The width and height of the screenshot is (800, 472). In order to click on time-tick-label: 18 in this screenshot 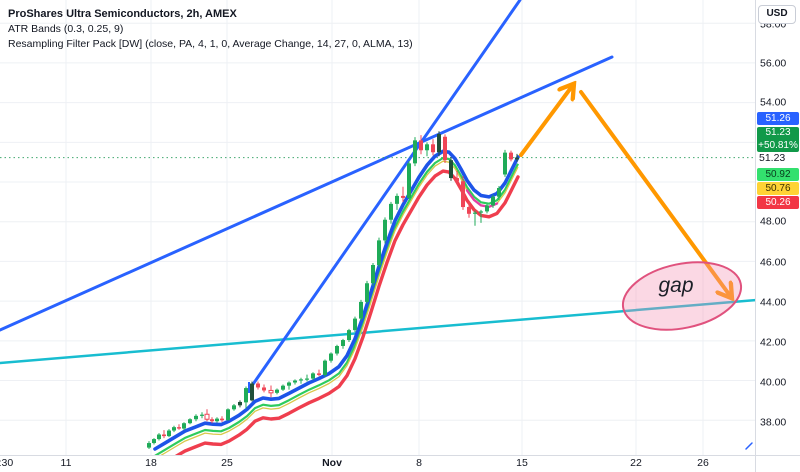, I will do `click(151, 463)`.